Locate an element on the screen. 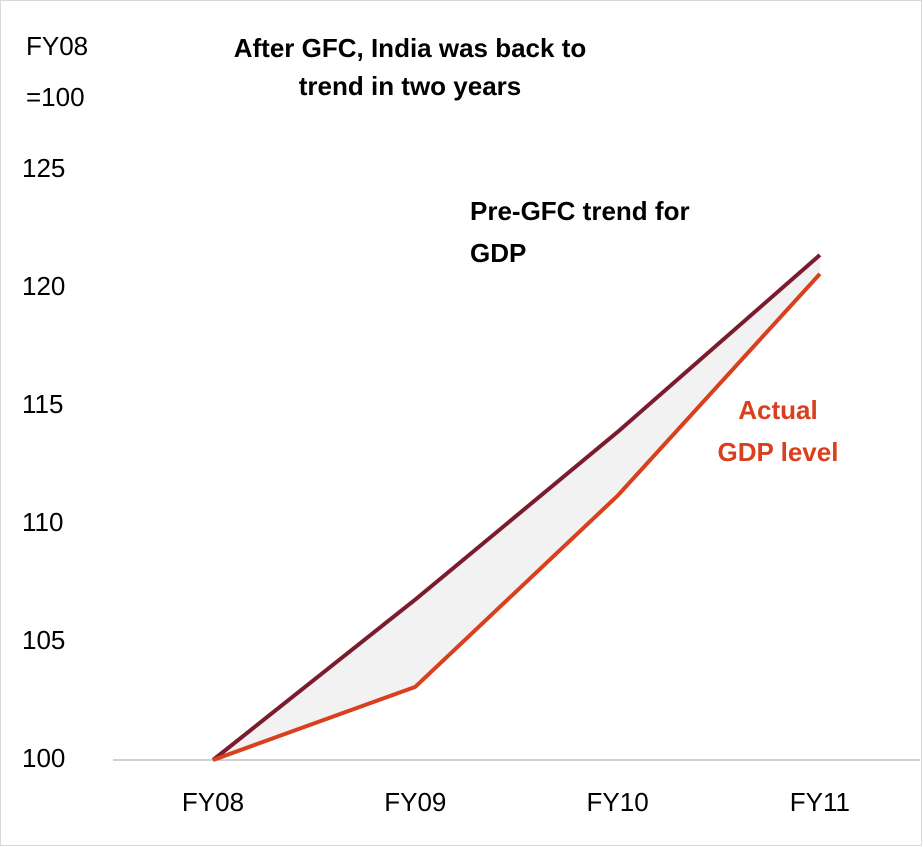 This screenshot has height=847, width=923. x-tick-label: FY11 is located at coordinates (820, 802).